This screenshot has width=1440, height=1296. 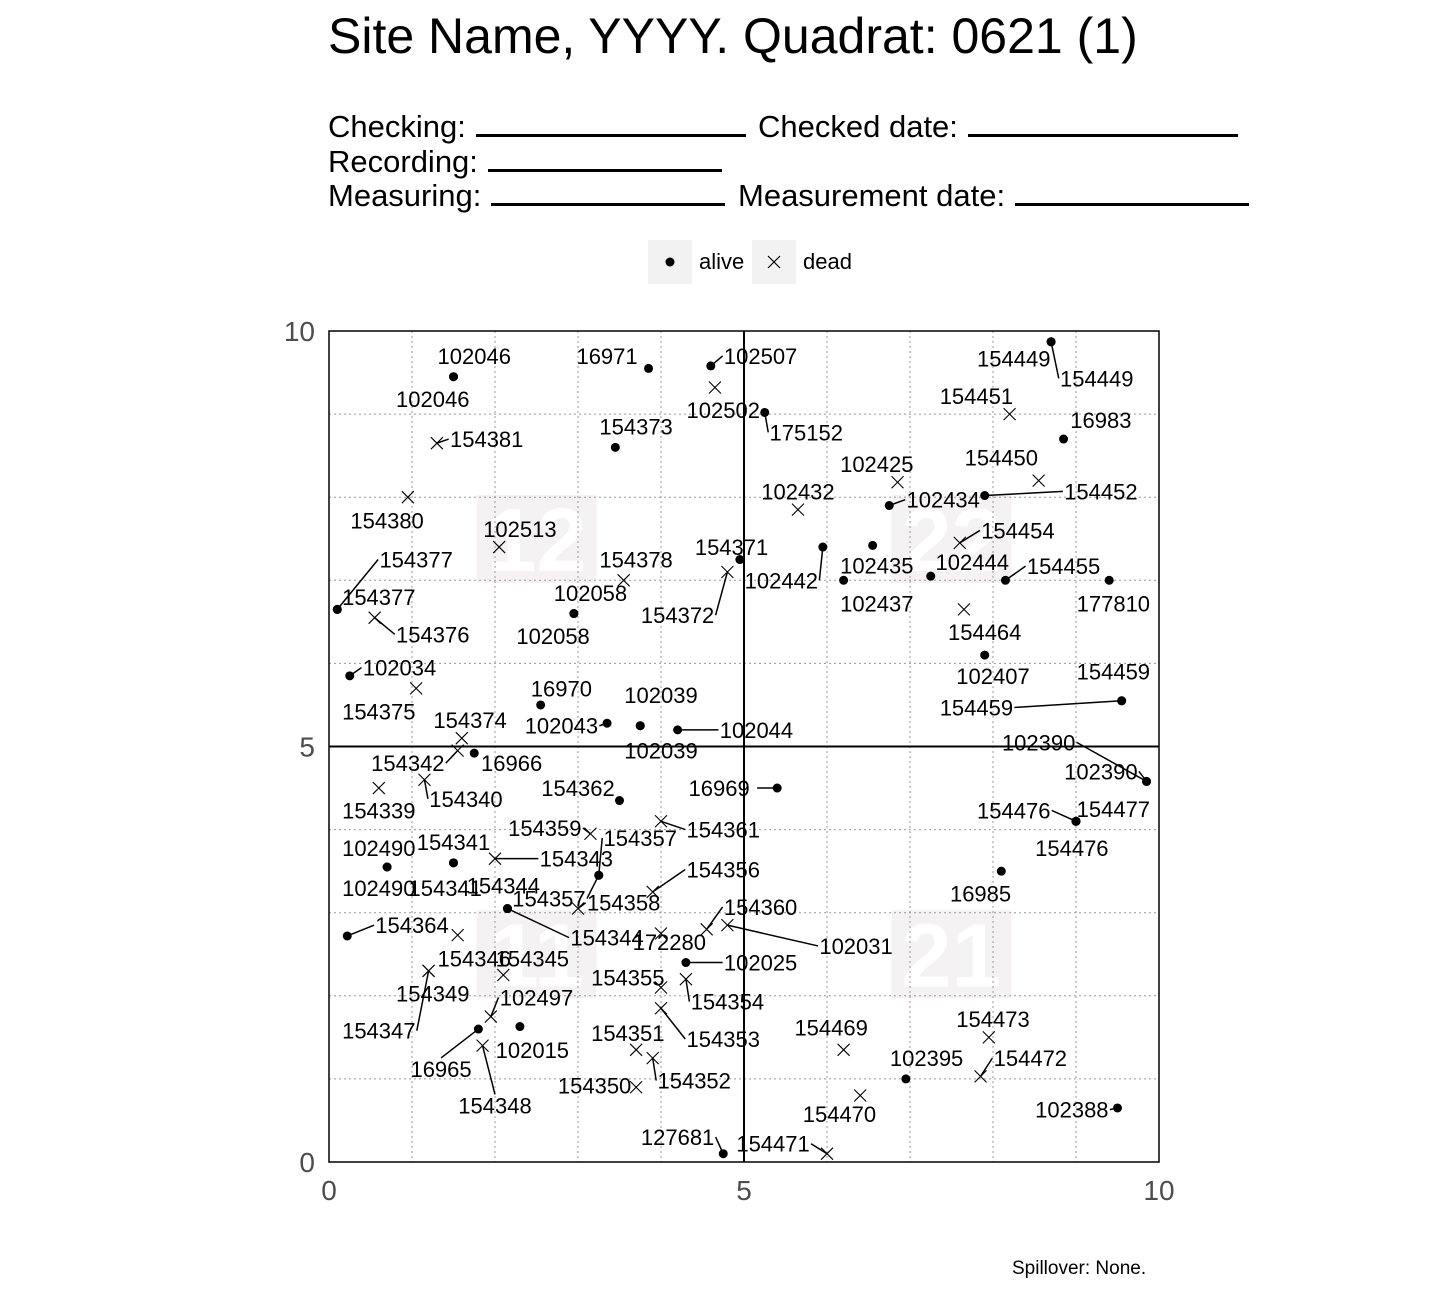 I want to click on tree-tag-label: 102497, so click(x=536, y=997).